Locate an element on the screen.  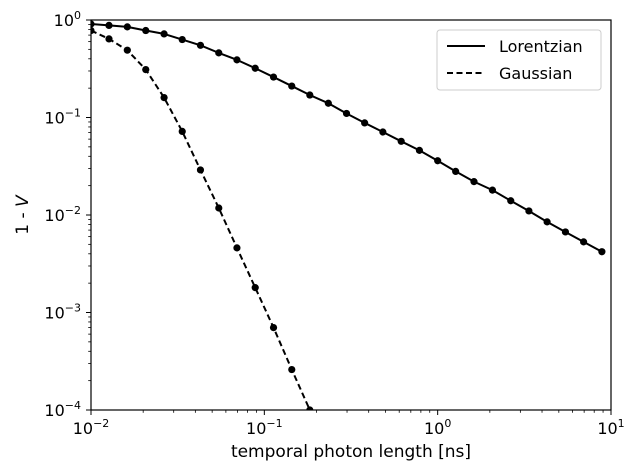
y-tick-label: 10⁻¹ is located at coordinates (62, 117).